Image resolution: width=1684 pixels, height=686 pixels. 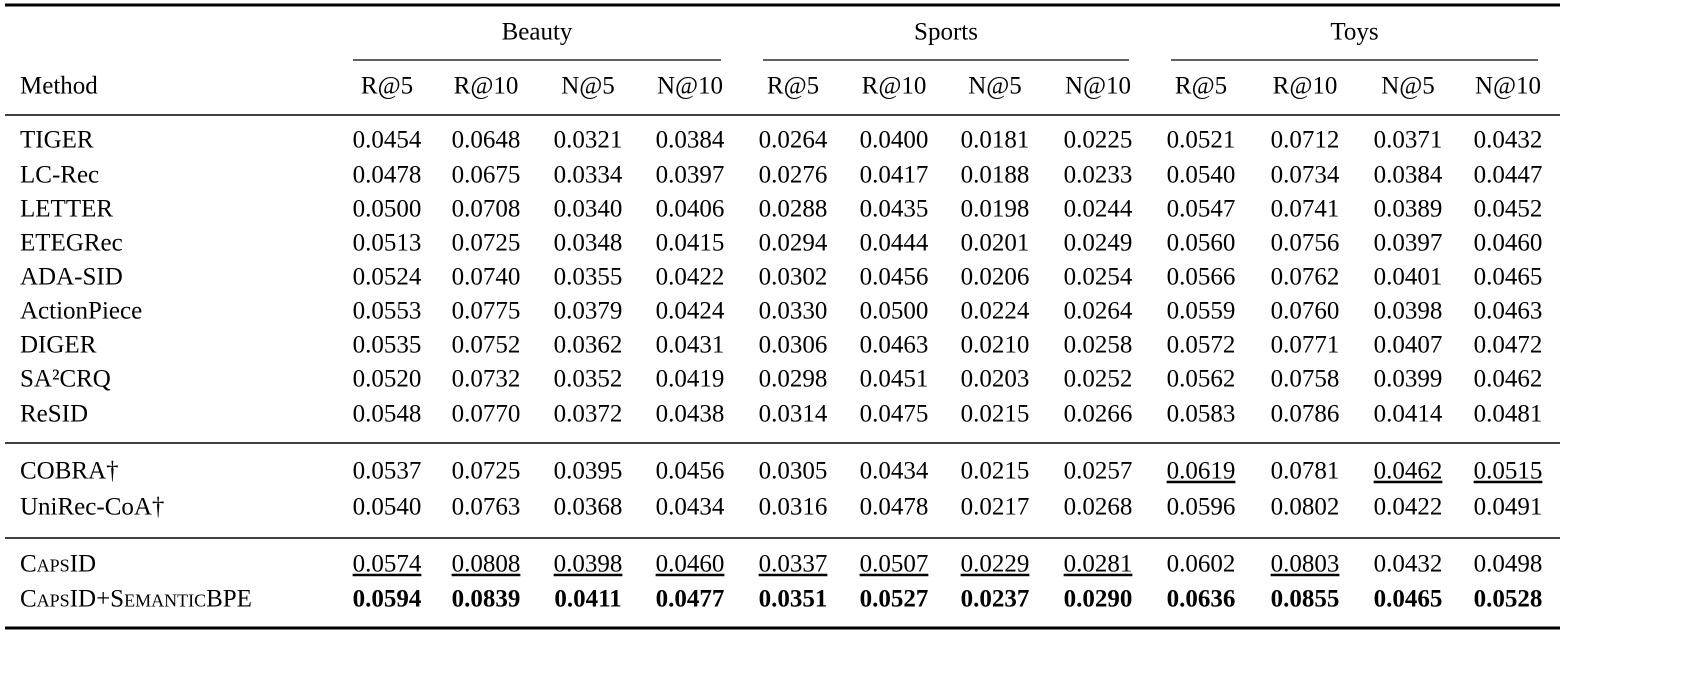 What do you see at coordinates (486, 414) in the screenshot?
I see `cell: 0.0770` at bounding box center [486, 414].